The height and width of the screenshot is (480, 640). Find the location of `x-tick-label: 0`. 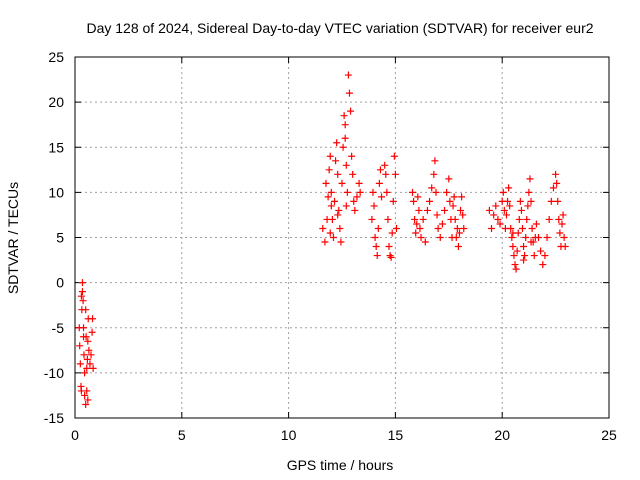

x-tick-label: 0 is located at coordinates (75, 435).